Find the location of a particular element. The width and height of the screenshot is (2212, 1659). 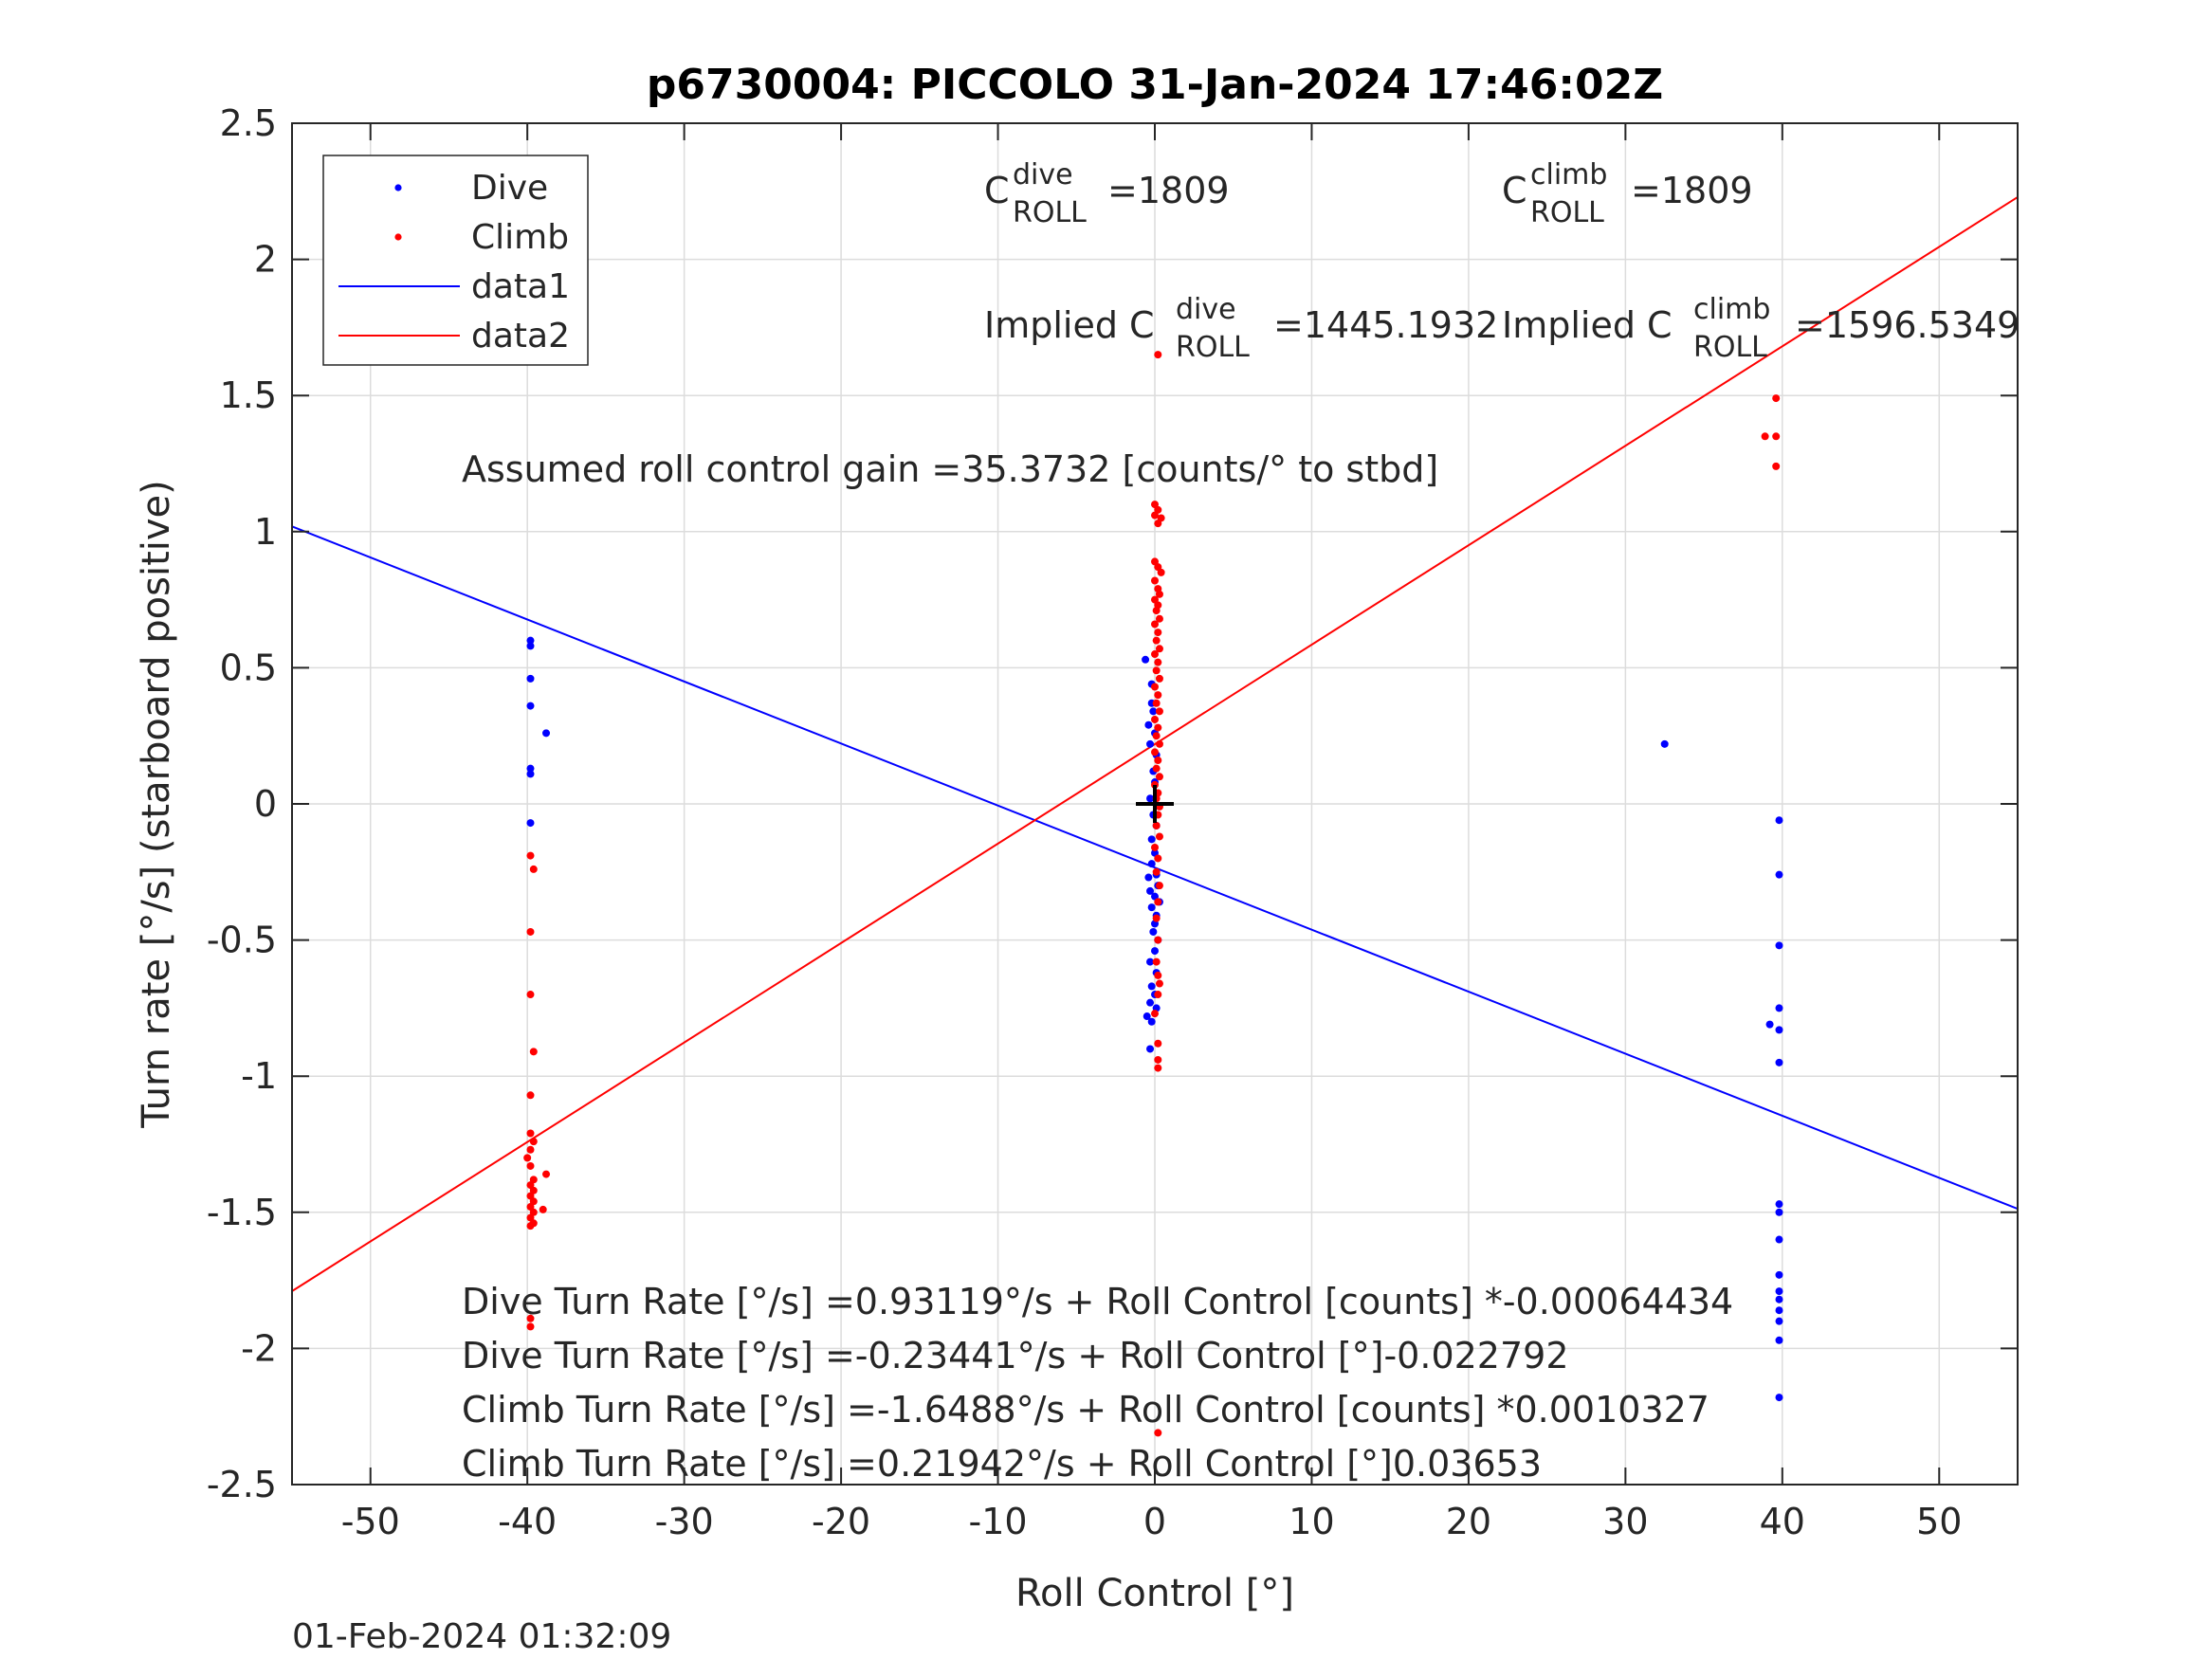

y-axis-label: Turn rate [°/s] (starboard positive) is located at coordinates (156, 804).